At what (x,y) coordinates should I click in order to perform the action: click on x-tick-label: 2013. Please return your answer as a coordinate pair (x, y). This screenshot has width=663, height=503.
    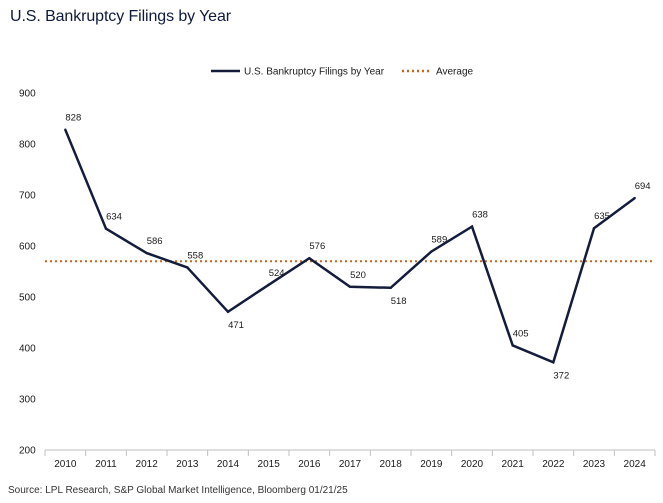
    Looking at the image, I should click on (187, 464).